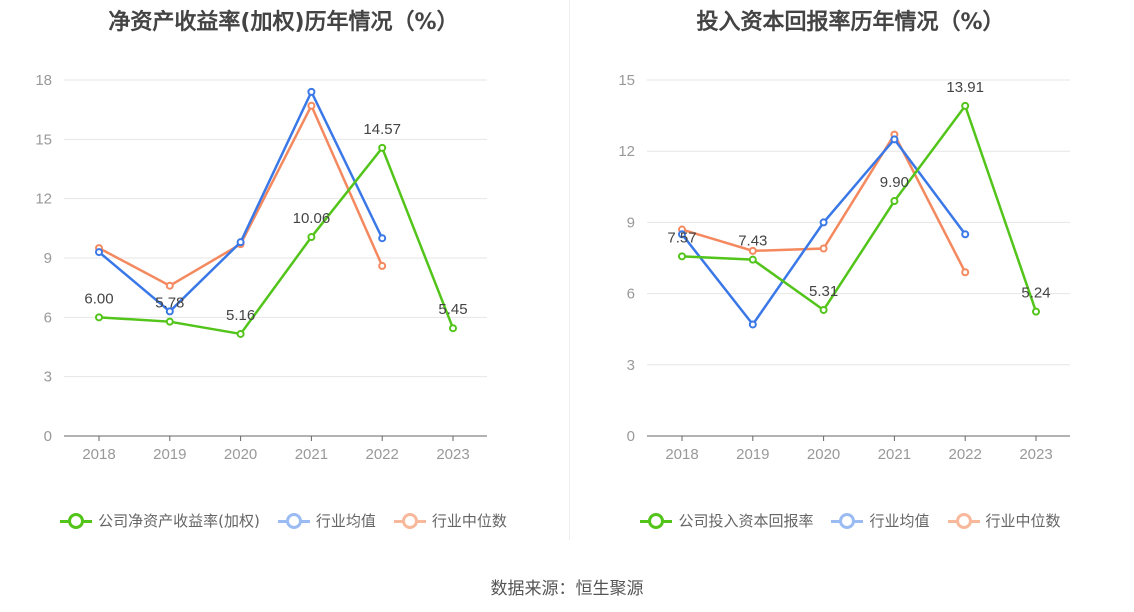  I want to click on legend-item: 公司净资产收益率(加权), so click(160, 520).